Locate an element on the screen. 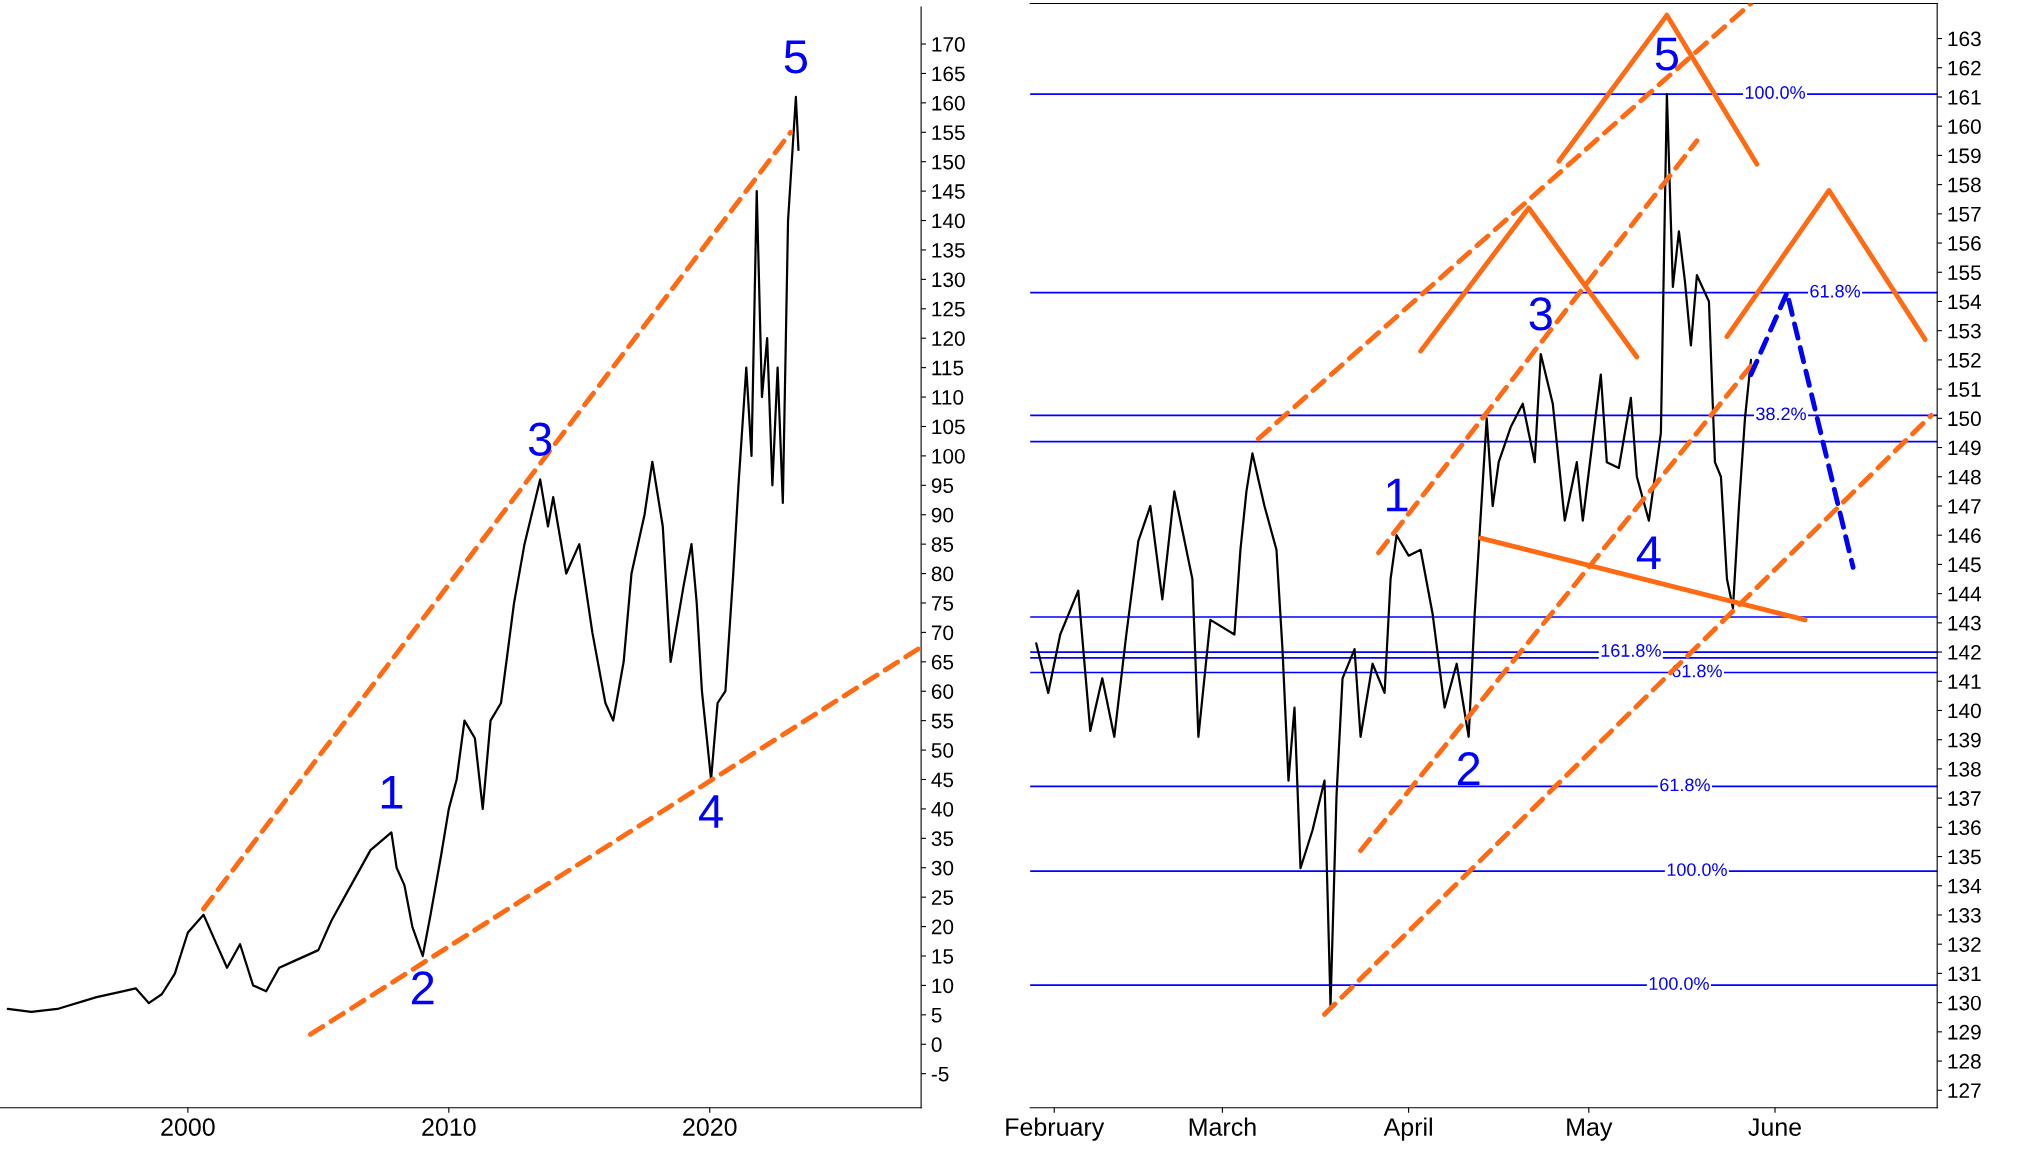 The image size is (2020, 1160). y-tick-label: 159 is located at coordinates (1964, 156).